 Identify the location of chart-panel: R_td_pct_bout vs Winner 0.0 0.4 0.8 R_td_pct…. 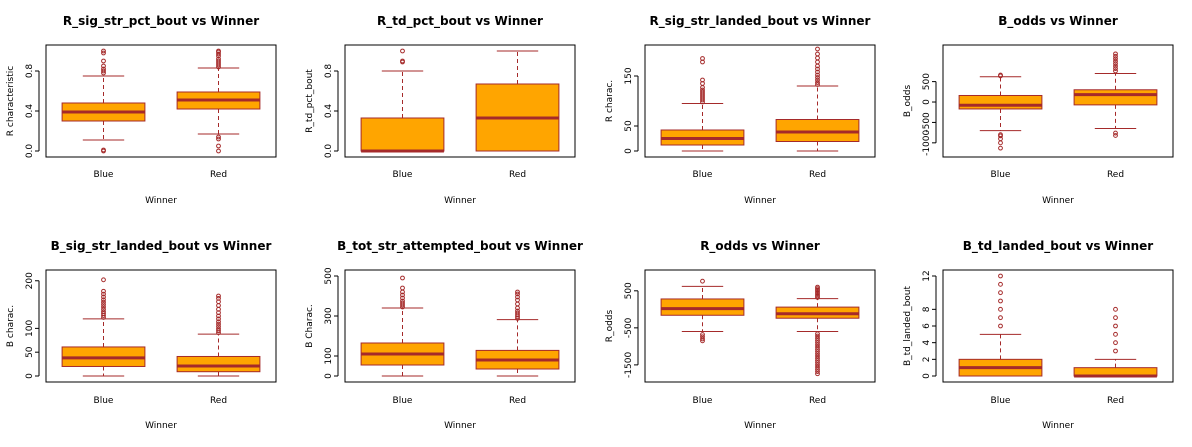
(440, 110).